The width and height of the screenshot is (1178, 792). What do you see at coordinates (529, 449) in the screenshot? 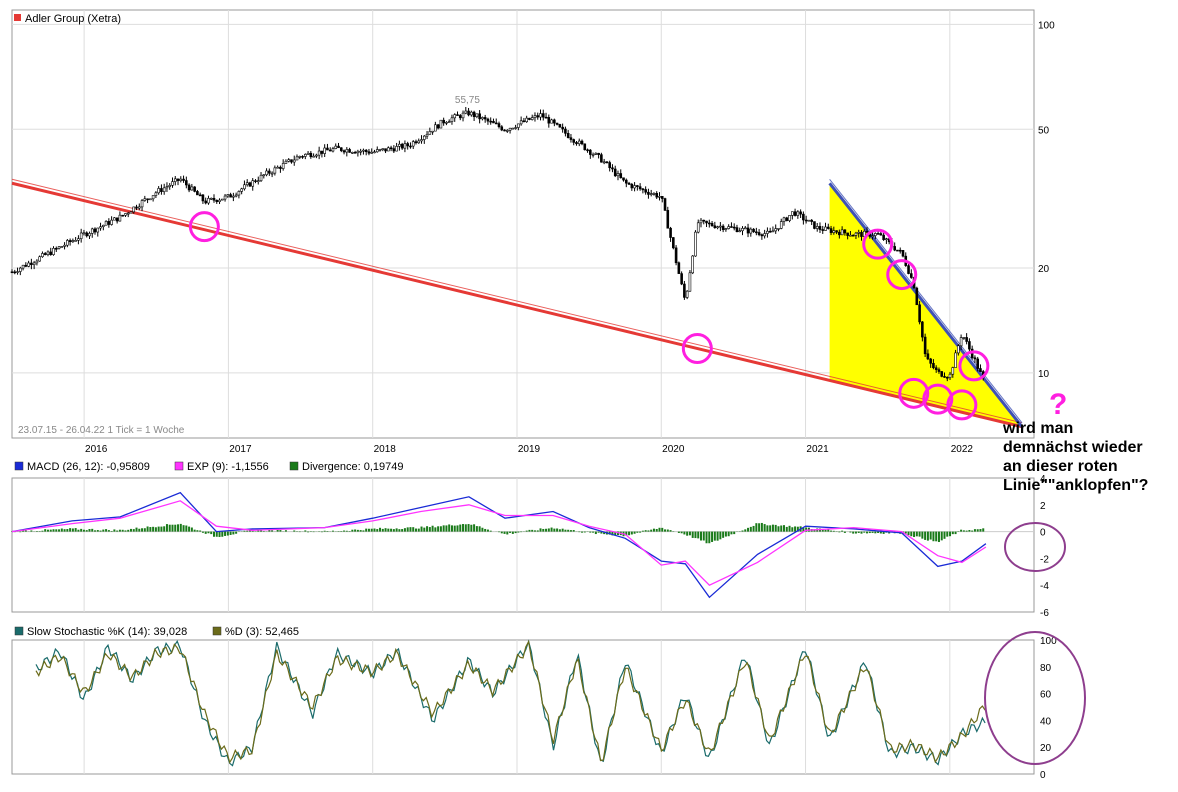
I see `price-x-tick-3: 2019` at bounding box center [529, 449].